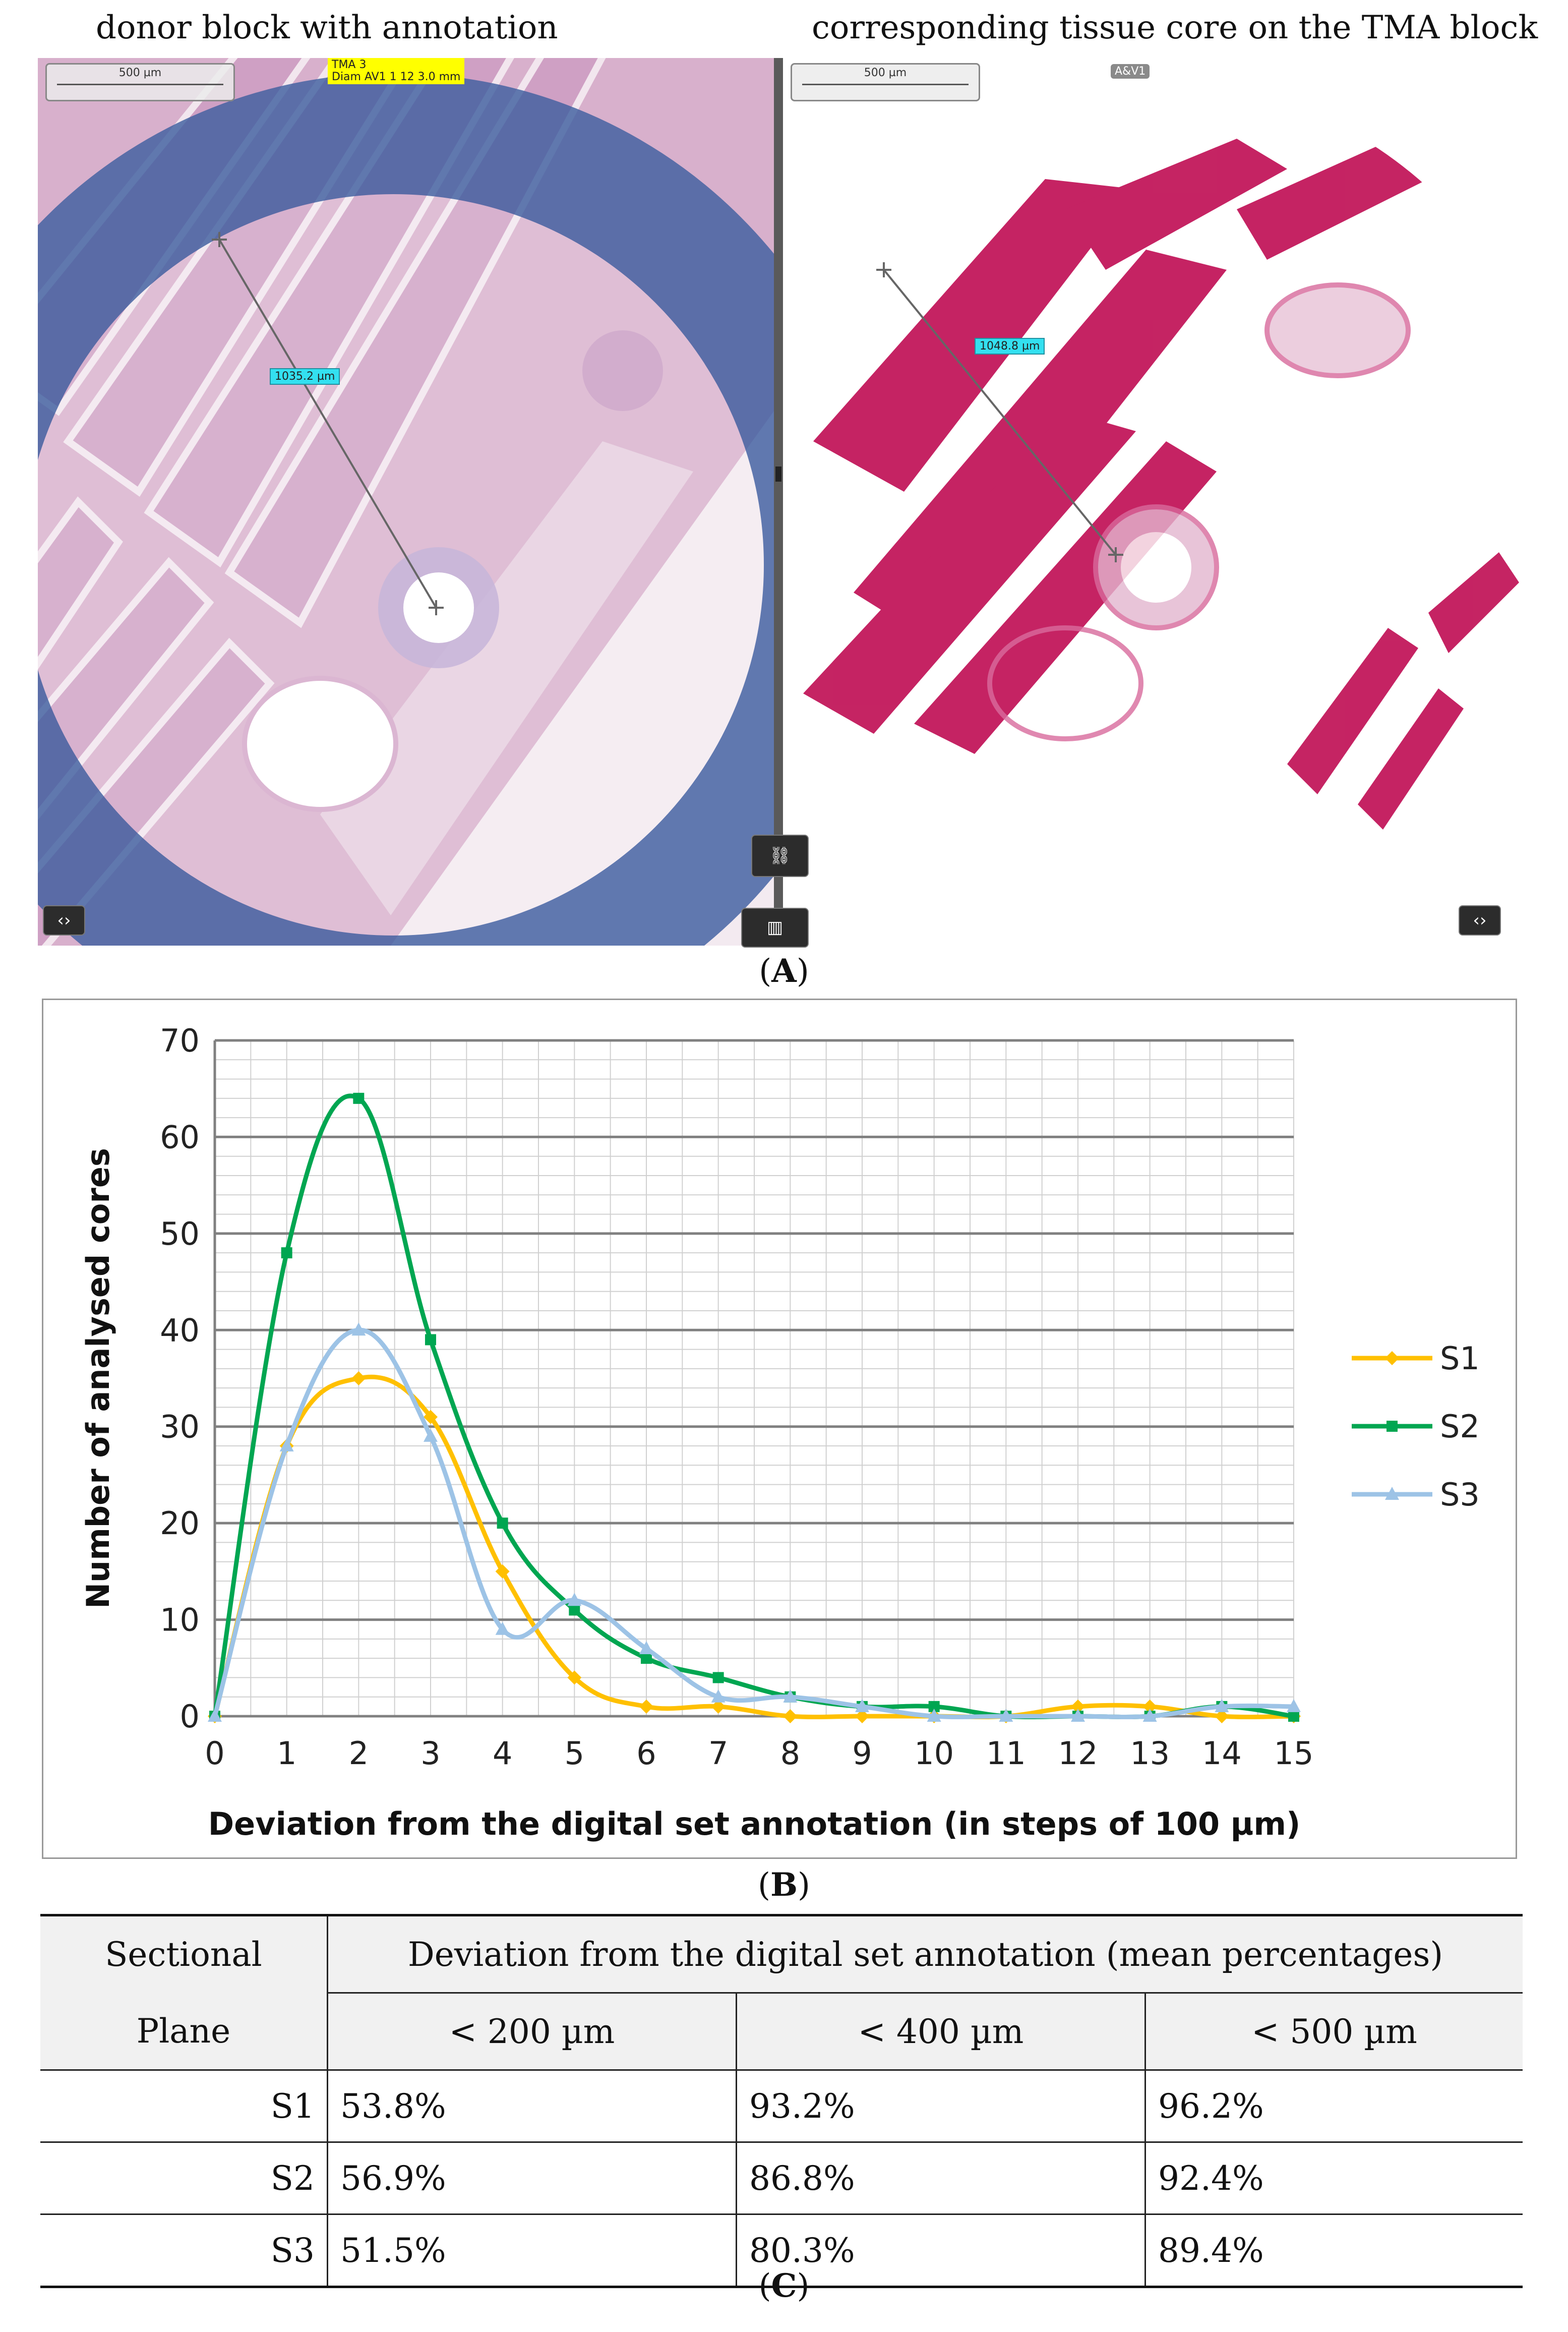  Describe the element at coordinates (1333, 2106) in the screenshot. I see `cell-value: 96.2%` at that location.